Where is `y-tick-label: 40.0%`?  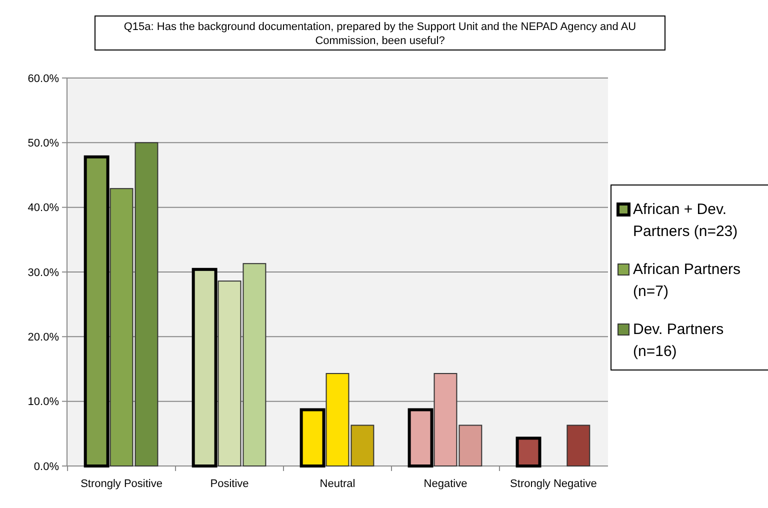 y-tick-label: 40.0% is located at coordinates (44, 208).